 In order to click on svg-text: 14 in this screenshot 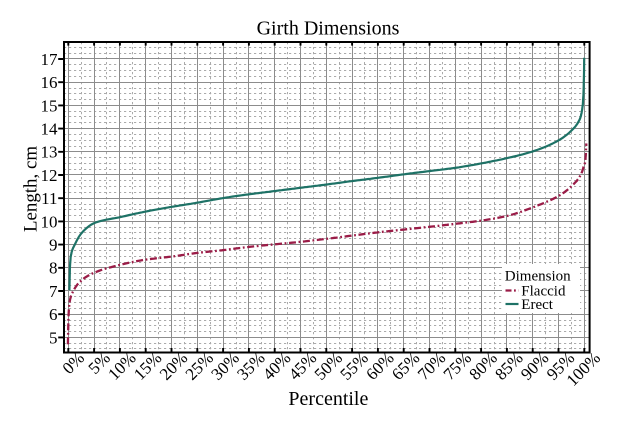, I will do `click(50, 129)`.